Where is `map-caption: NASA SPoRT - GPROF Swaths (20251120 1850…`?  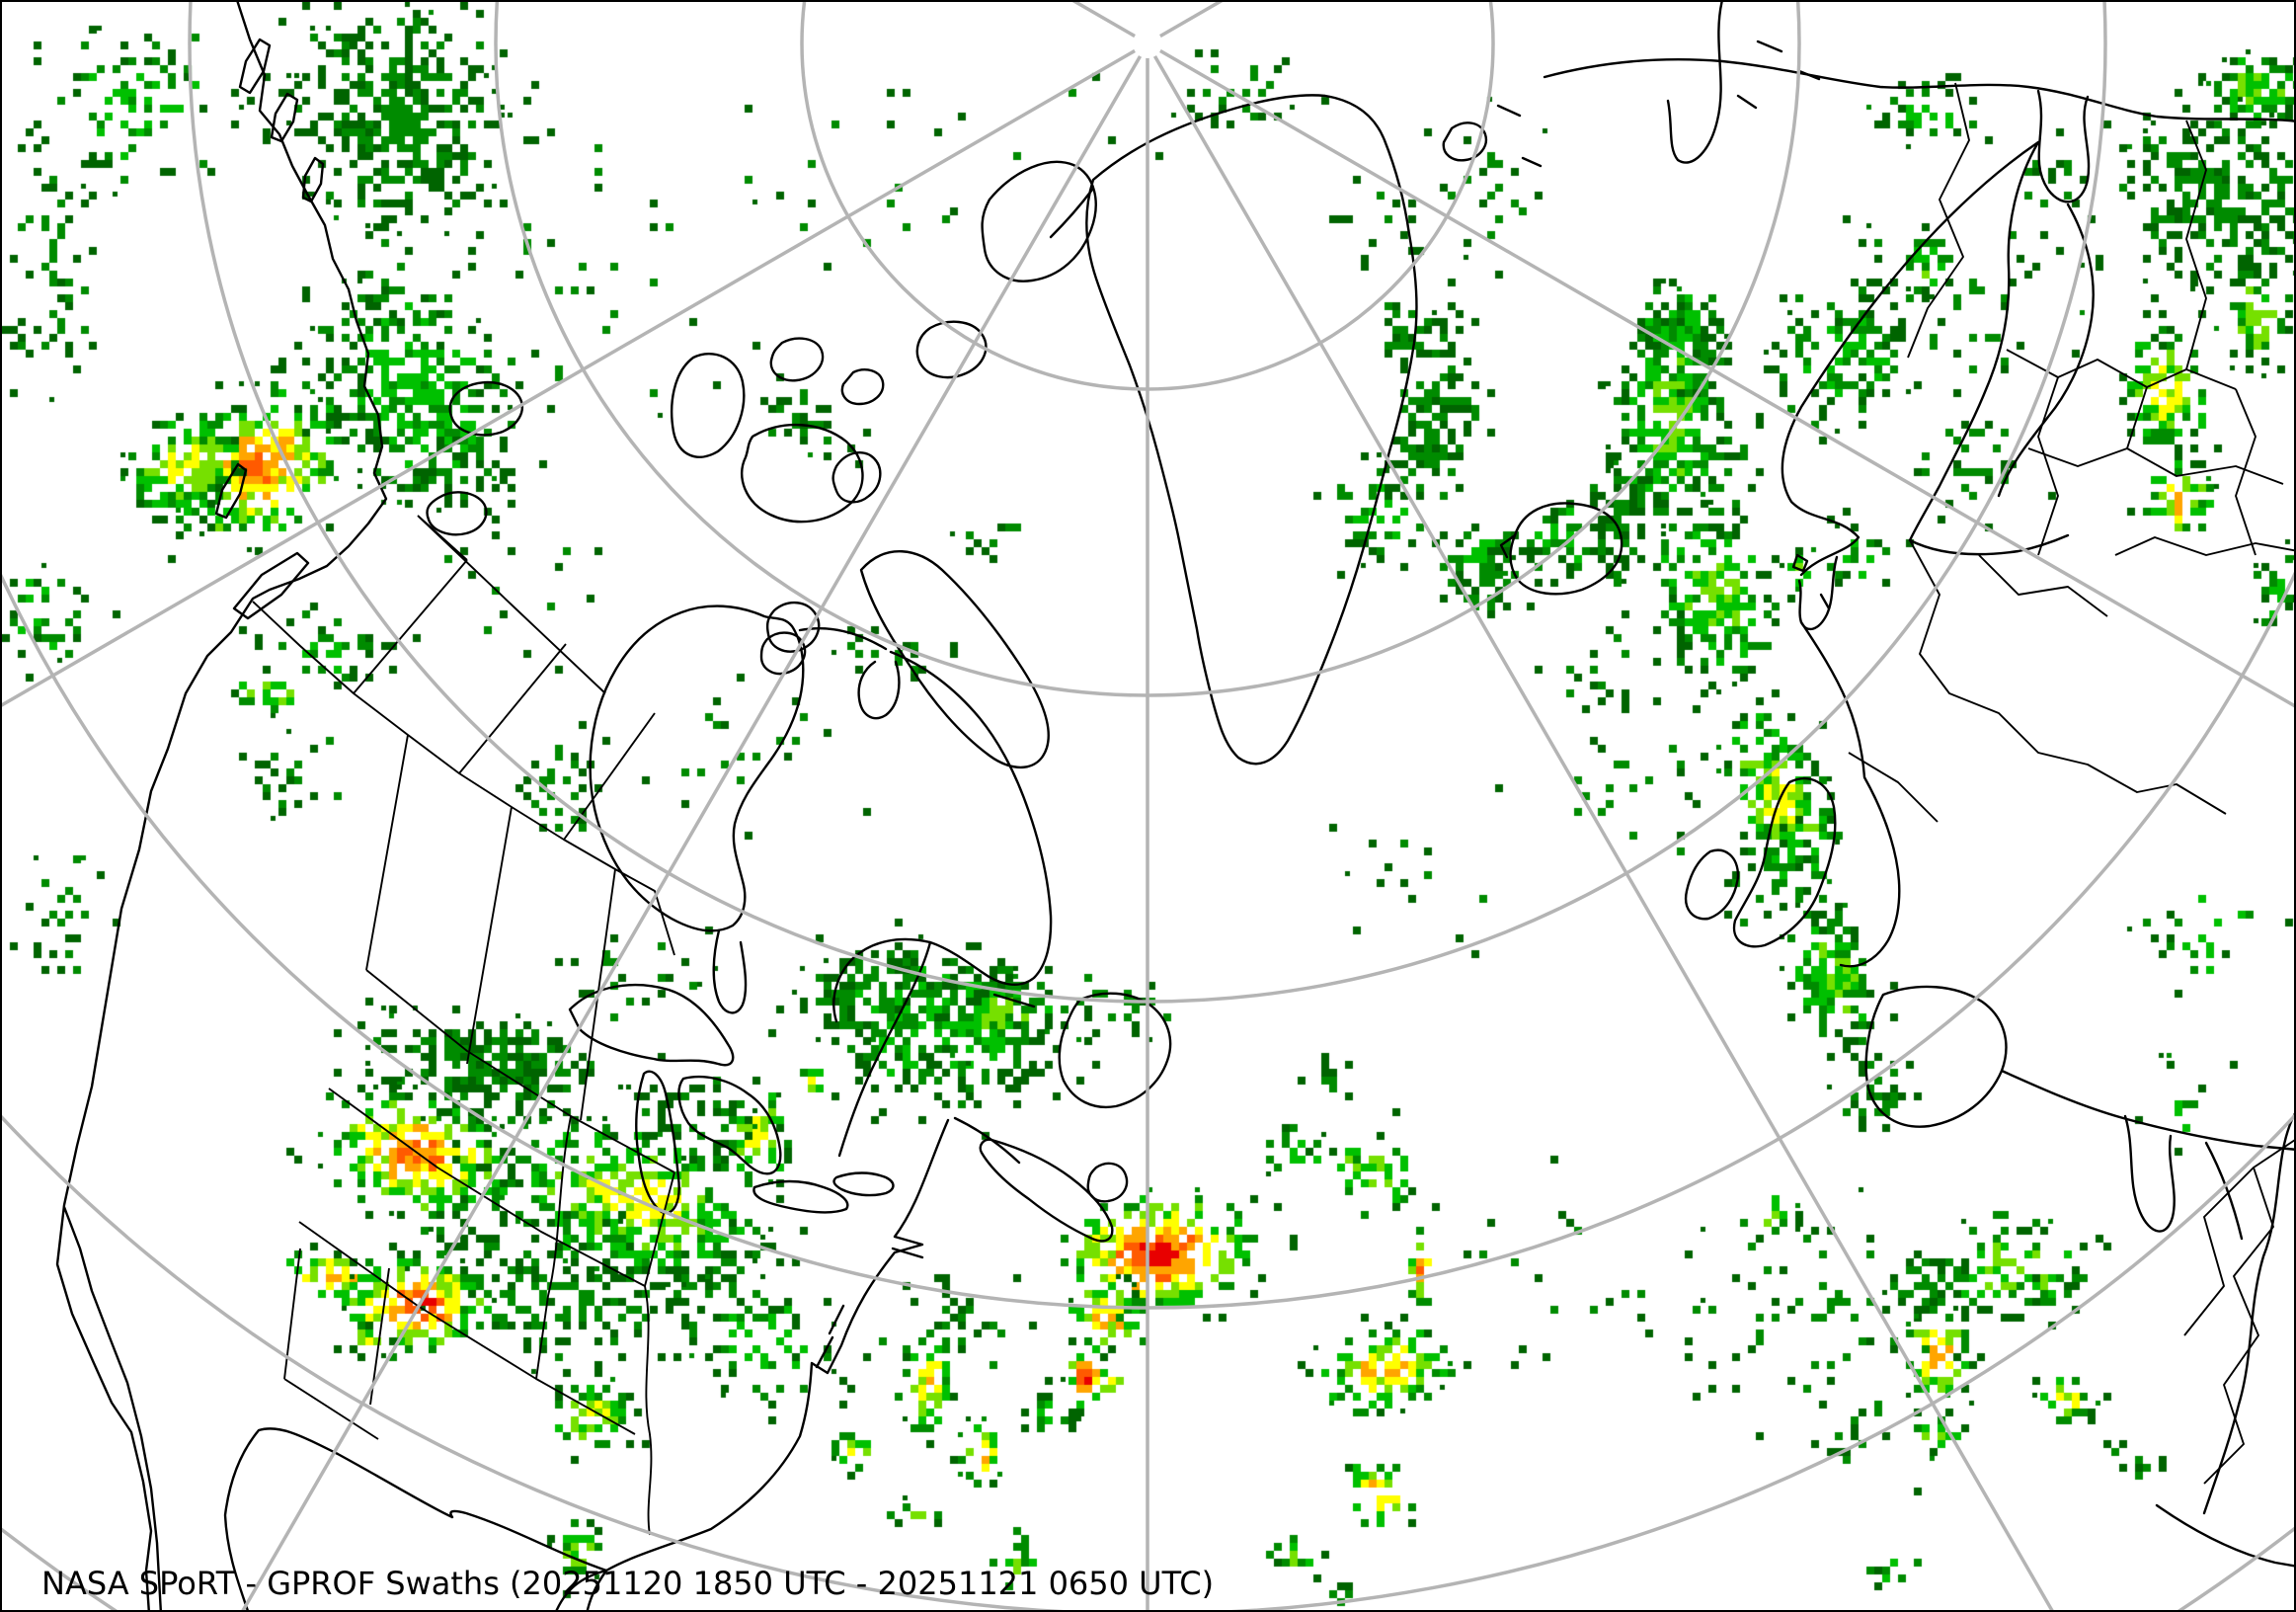
map-caption: NASA SPoRT - GPROF Swaths (20251120 1850… is located at coordinates (628, 1583).